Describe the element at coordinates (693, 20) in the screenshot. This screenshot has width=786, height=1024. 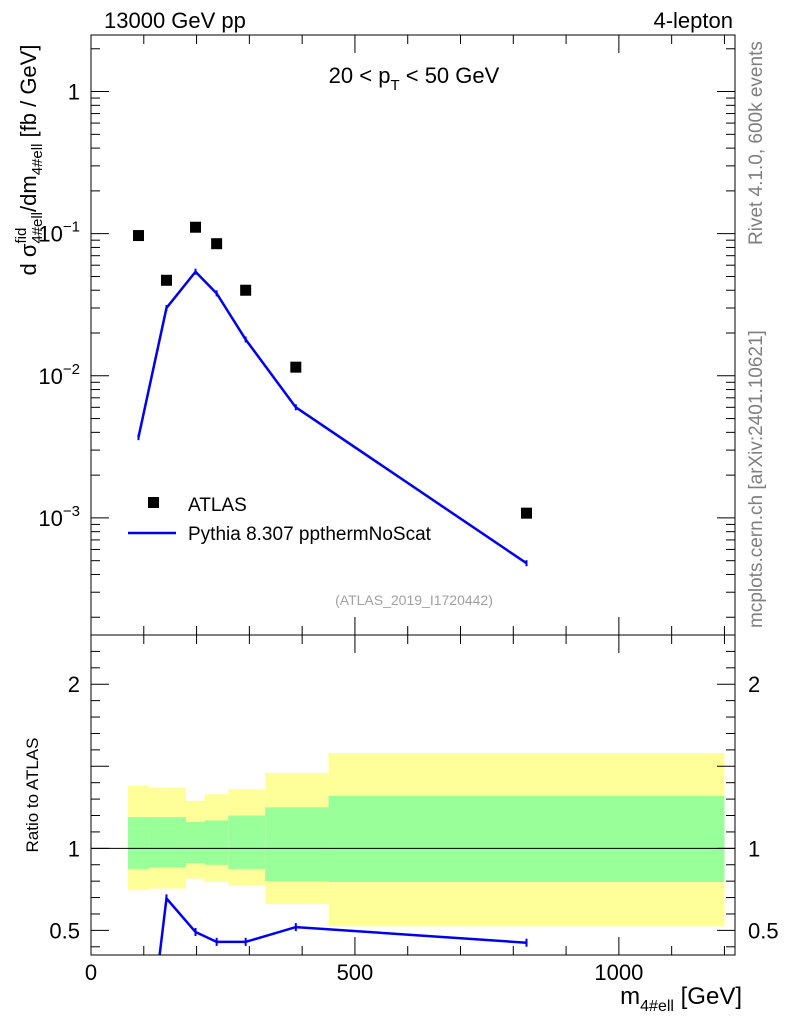
I see `process-label: 4-lepton` at that location.